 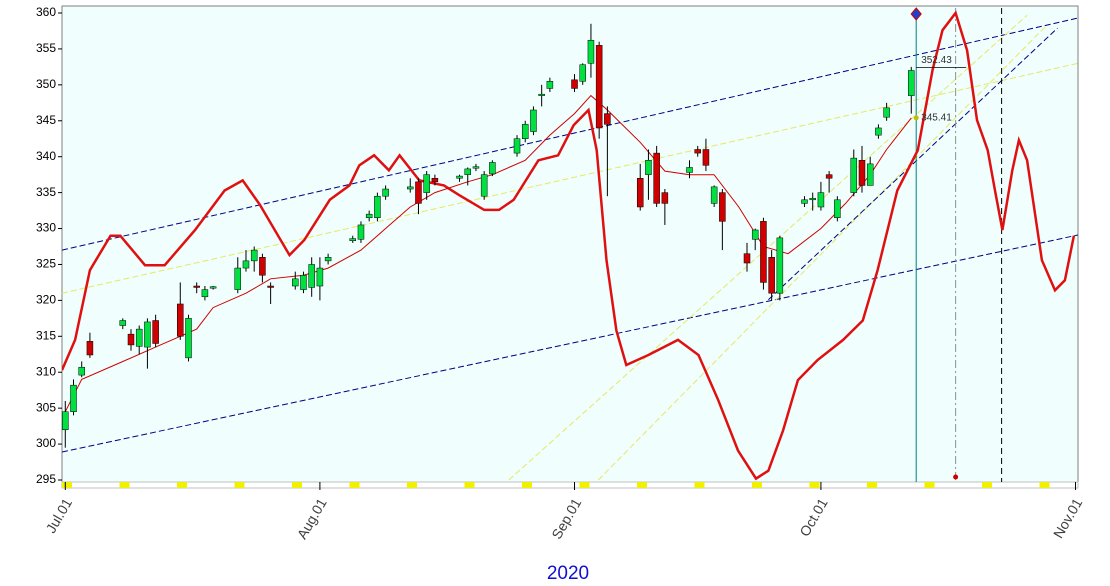 I want to click on y-tick-label: 345, so click(x=46, y=120).